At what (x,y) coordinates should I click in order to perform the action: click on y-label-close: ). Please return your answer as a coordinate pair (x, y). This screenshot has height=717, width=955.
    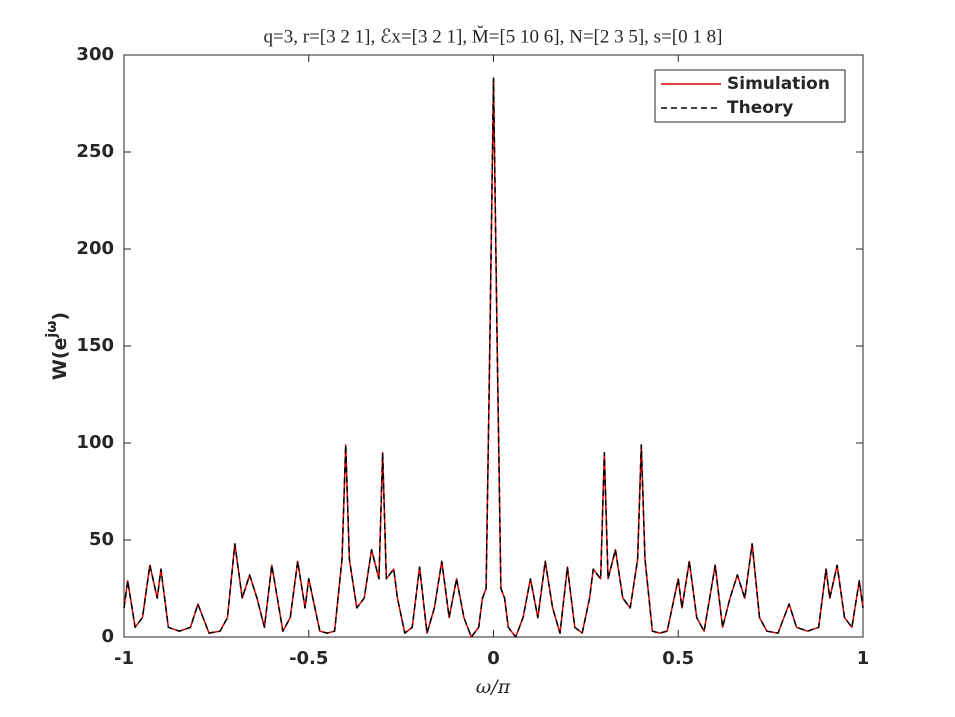
    Looking at the image, I should click on (60, 316).